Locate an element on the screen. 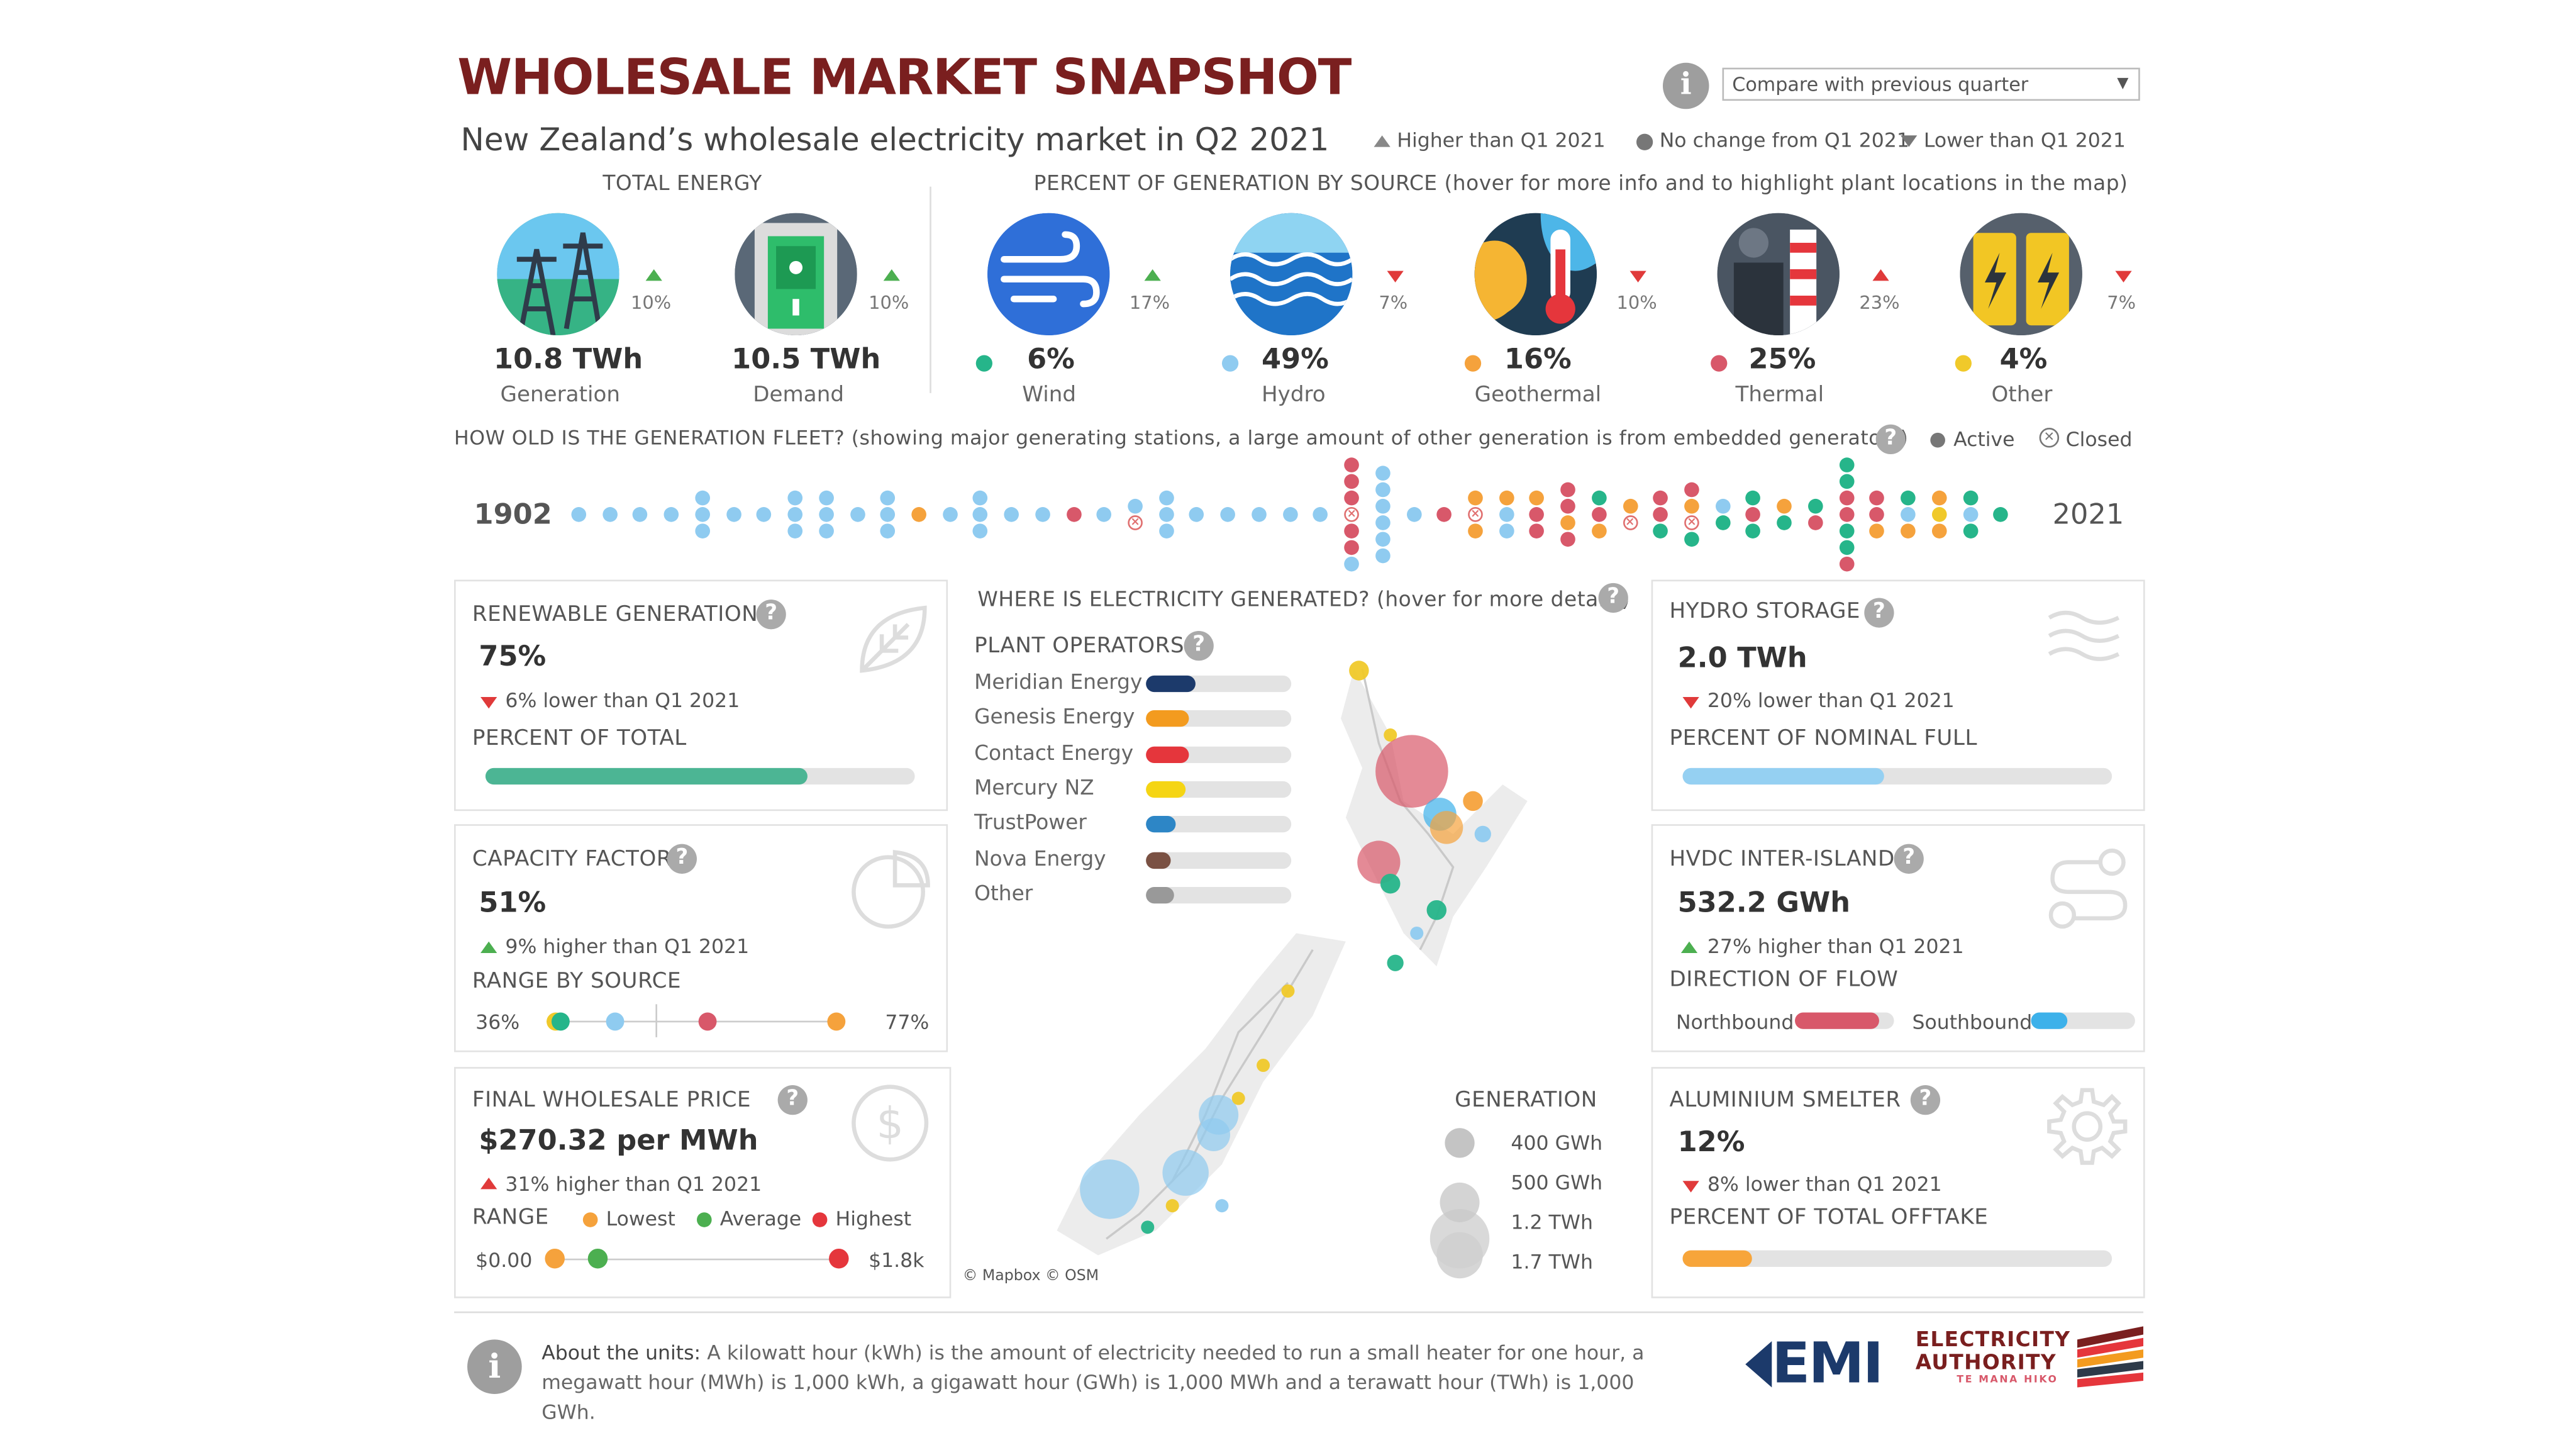 This screenshot has width=2576, height=1450. operators-help-icon: ? is located at coordinates (1199, 646).